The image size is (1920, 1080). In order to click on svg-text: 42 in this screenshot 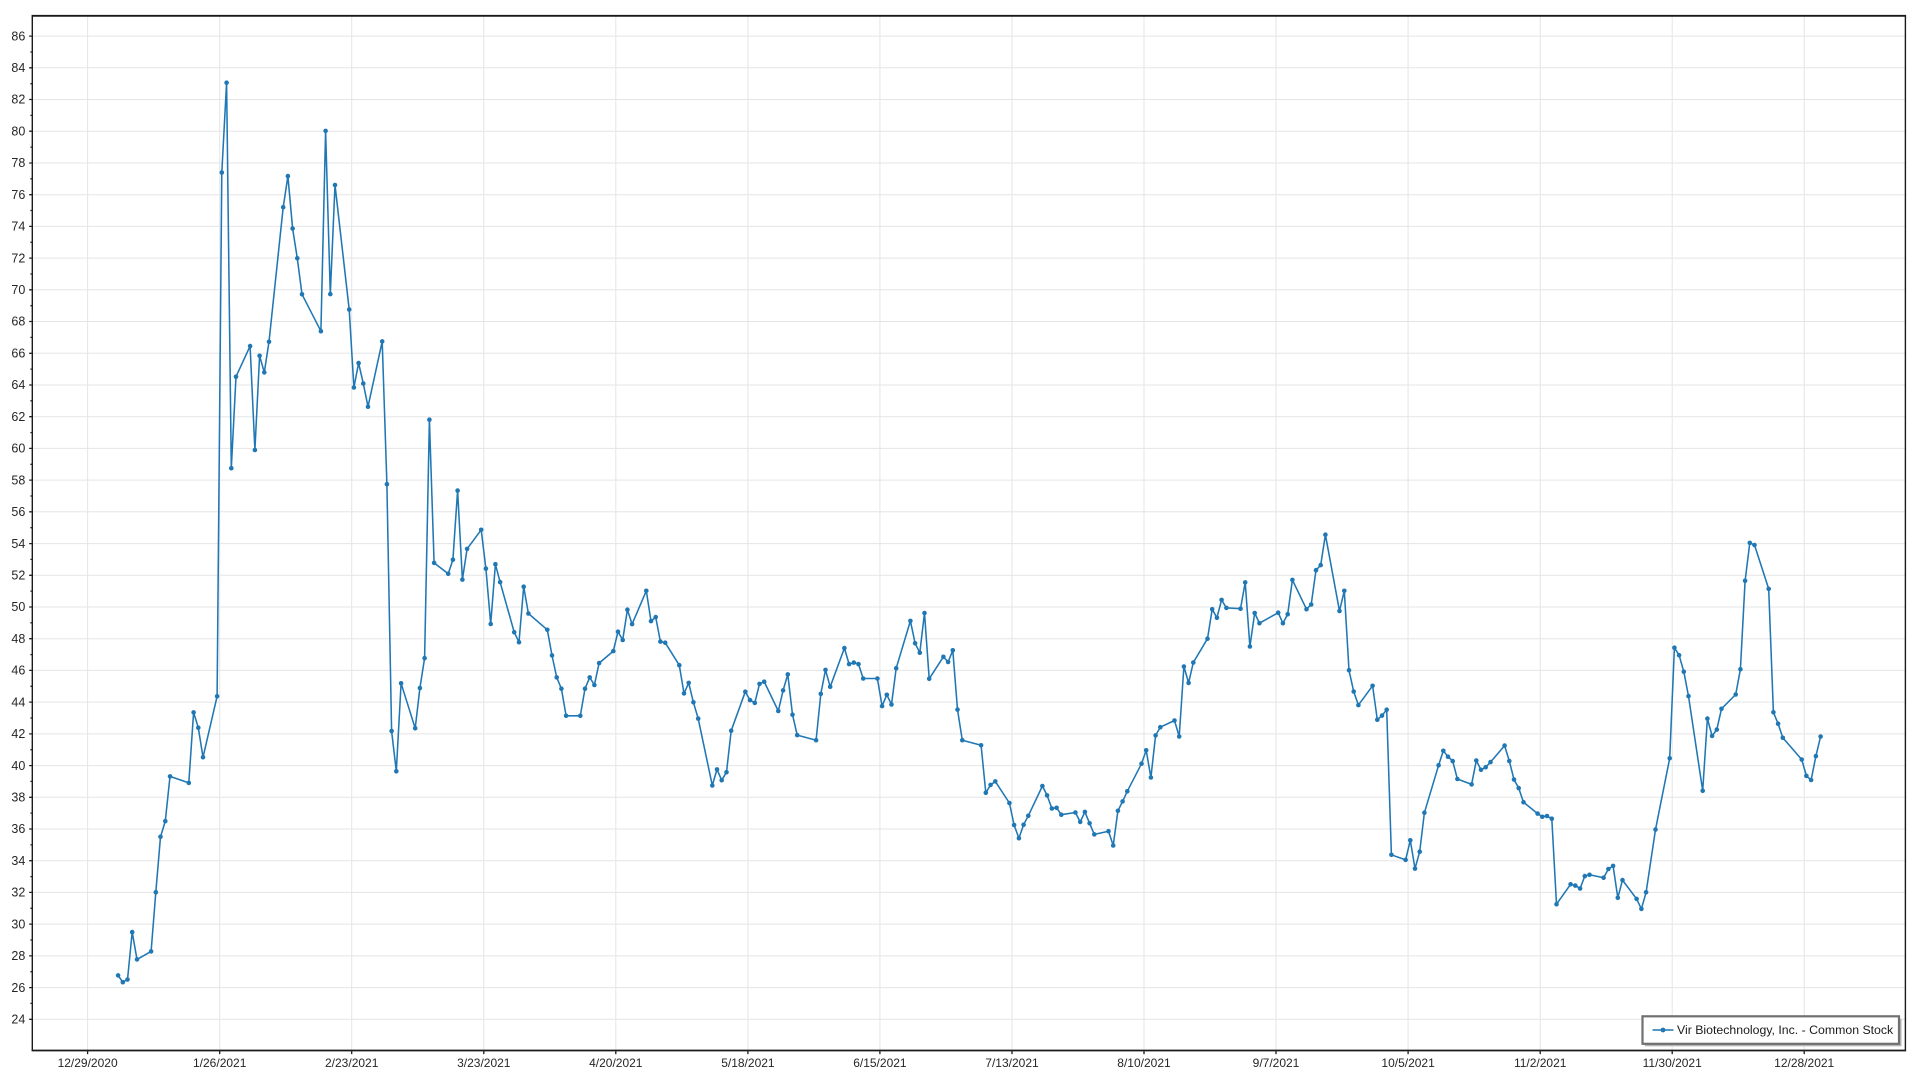, I will do `click(18, 734)`.